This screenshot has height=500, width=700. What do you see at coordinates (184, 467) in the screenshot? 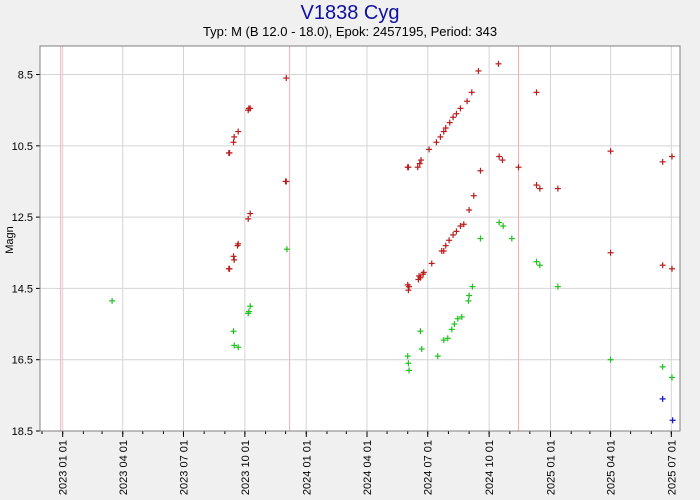
I see `x-tick-label: 2023 07 01` at bounding box center [184, 467].